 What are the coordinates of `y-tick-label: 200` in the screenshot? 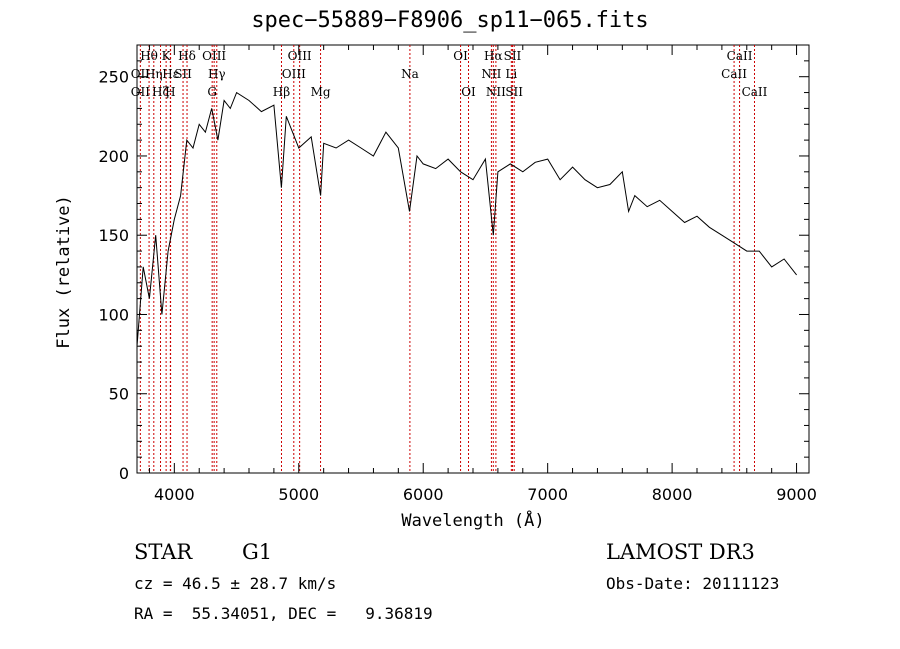 It's located at (113, 156).